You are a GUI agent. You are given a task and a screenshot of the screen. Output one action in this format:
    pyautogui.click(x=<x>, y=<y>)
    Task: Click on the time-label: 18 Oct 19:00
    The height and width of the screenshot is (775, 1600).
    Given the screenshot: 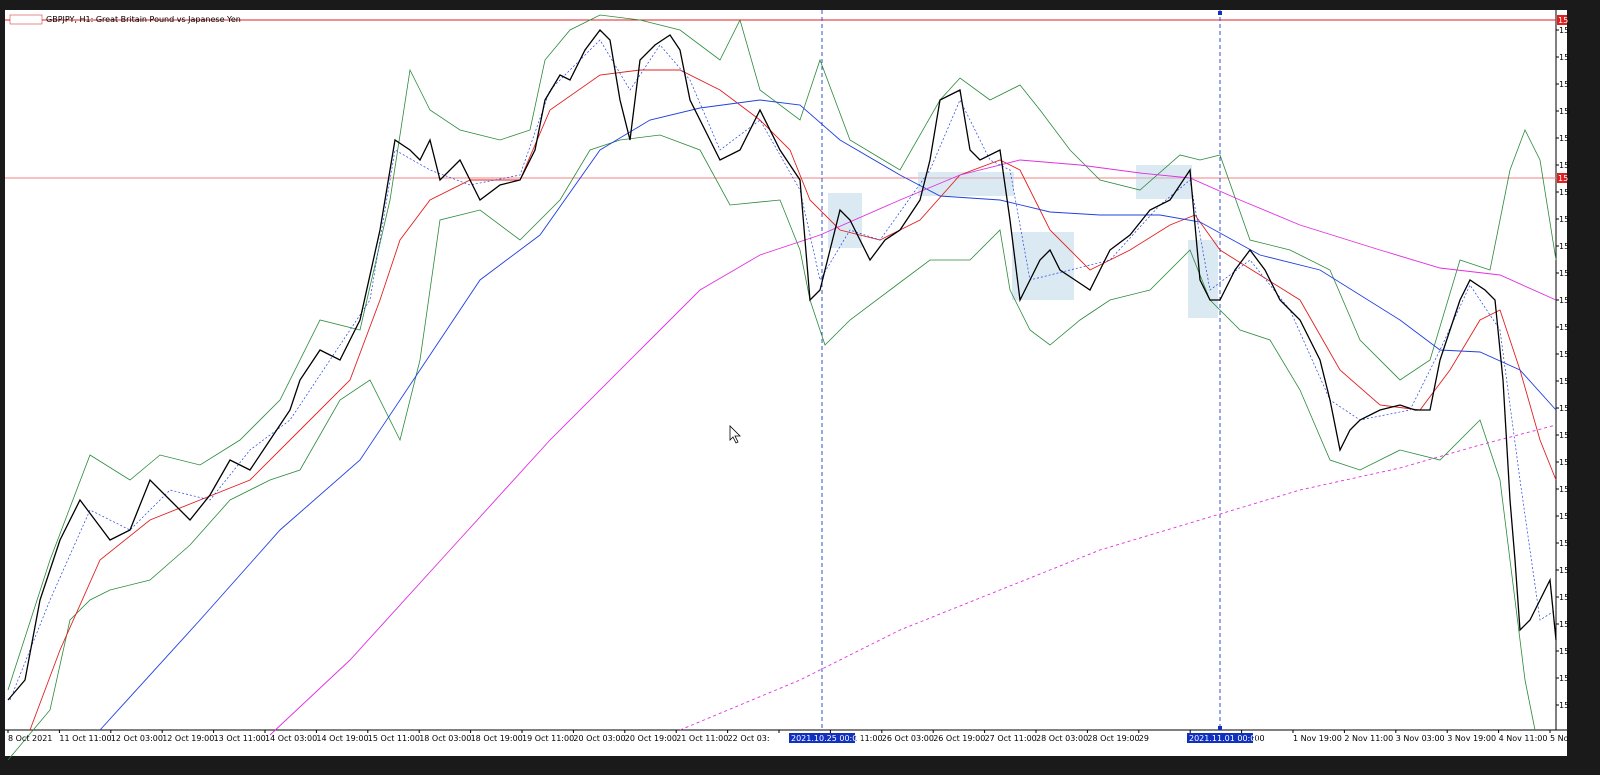 What is the action you would take?
    pyautogui.click(x=497, y=738)
    